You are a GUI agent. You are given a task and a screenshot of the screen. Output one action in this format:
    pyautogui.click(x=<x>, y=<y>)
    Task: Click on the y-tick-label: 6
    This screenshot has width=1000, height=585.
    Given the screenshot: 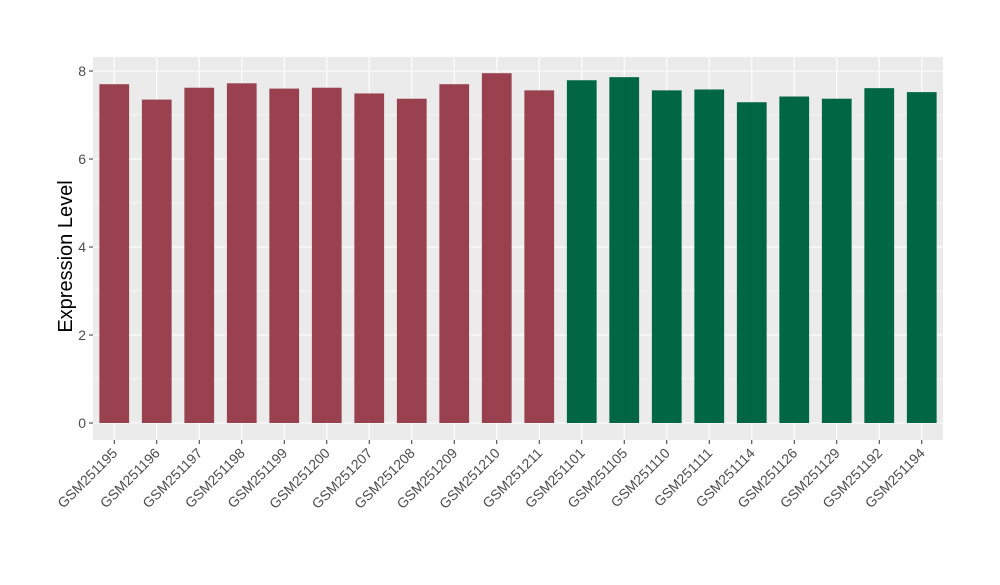 What is the action you would take?
    pyautogui.click(x=82, y=159)
    